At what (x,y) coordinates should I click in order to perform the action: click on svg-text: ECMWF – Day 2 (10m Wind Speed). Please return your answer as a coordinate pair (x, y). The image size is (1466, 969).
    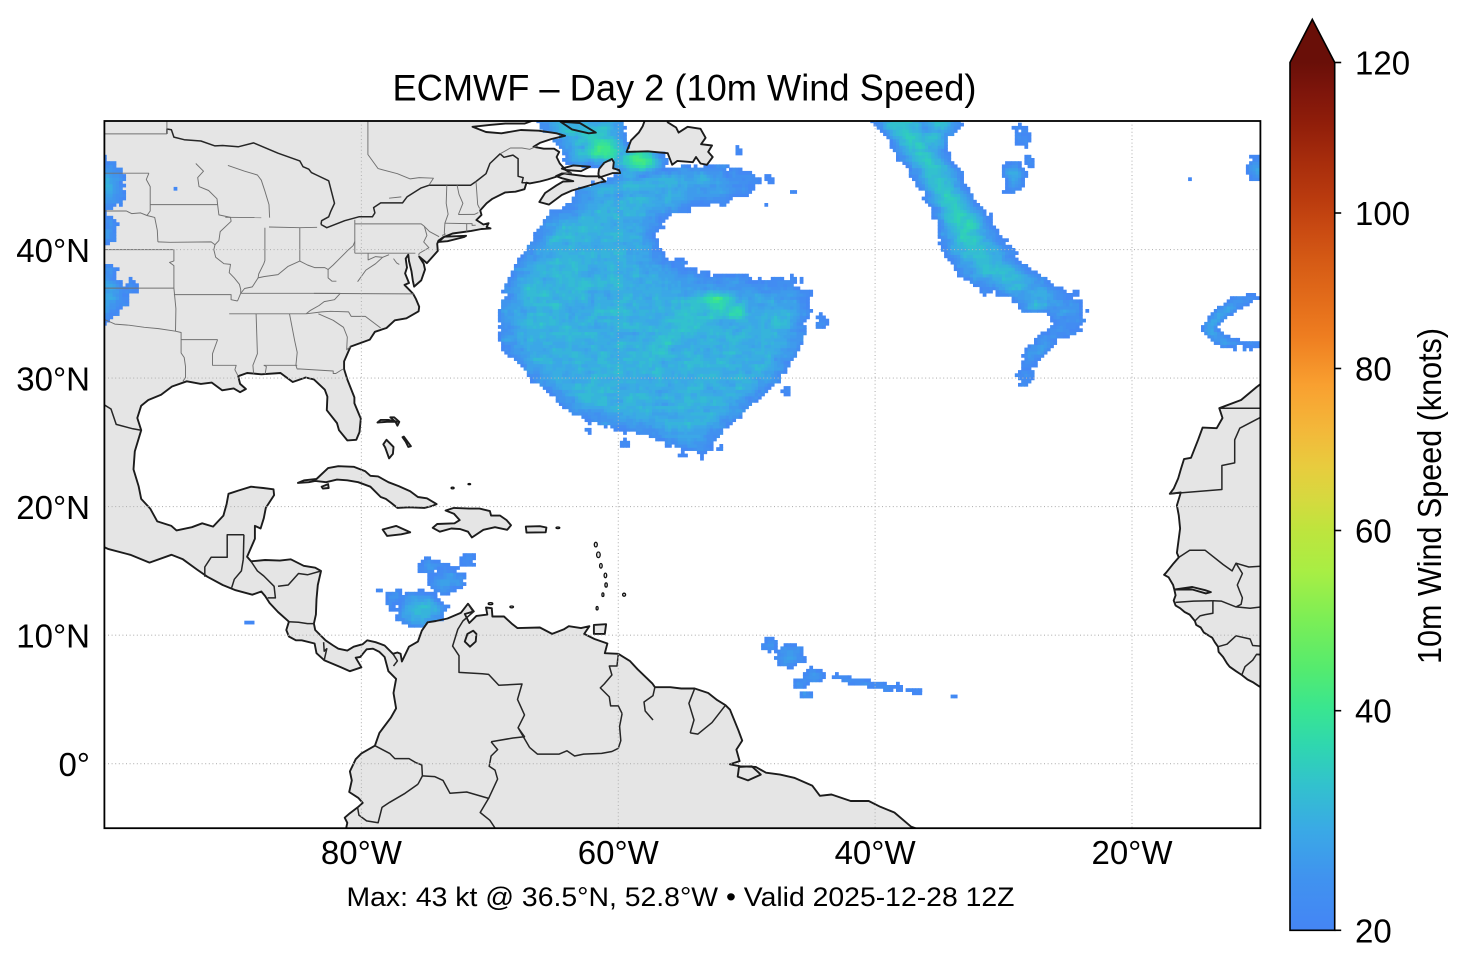
    Looking at the image, I should click on (685, 88).